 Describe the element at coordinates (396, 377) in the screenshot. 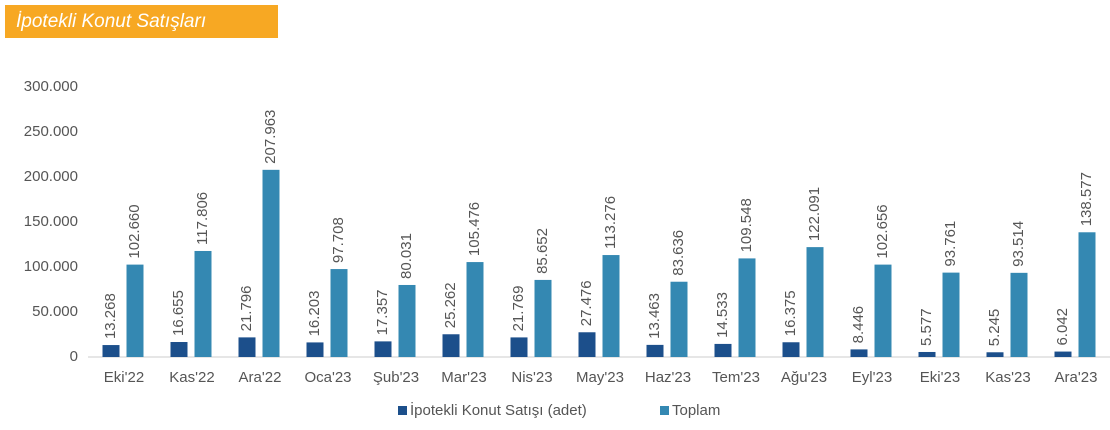

I see `x-tick-label: Şub'23` at that location.